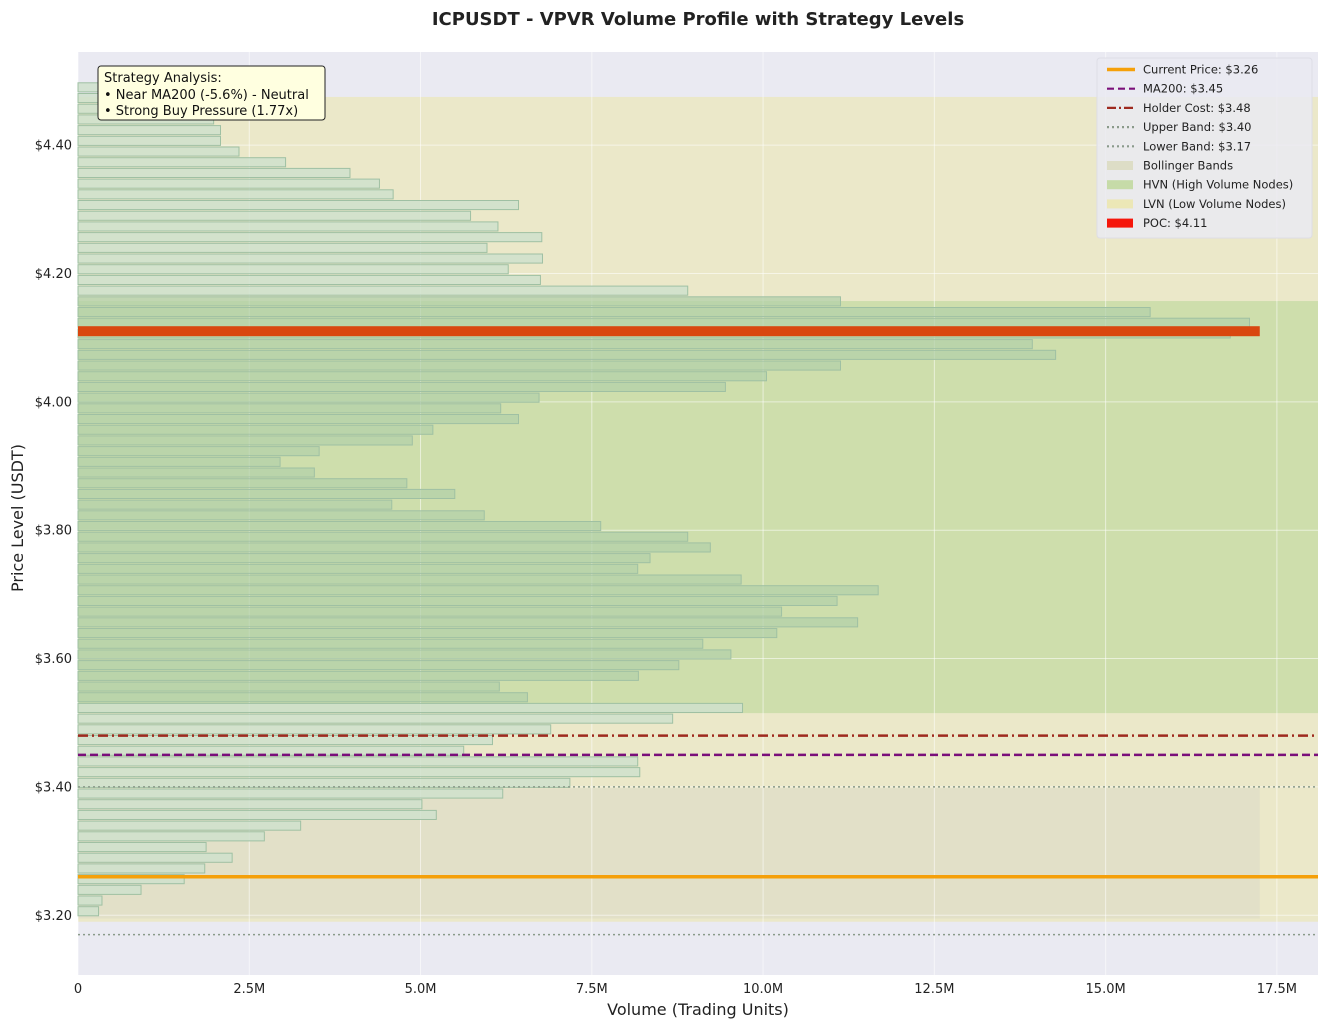 Image resolution: width=1328 pixels, height=1029 pixels. I want to click on y-tick-label-6: $4.40, so click(53, 146).